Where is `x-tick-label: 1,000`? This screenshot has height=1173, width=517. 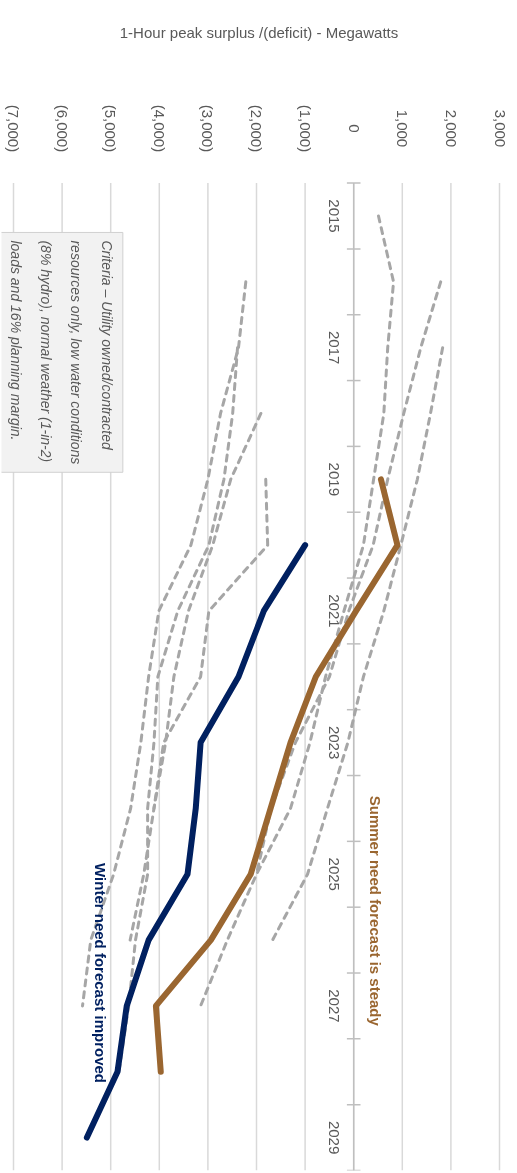 x-tick-label: 1,000 is located at coordinates (403, 128).